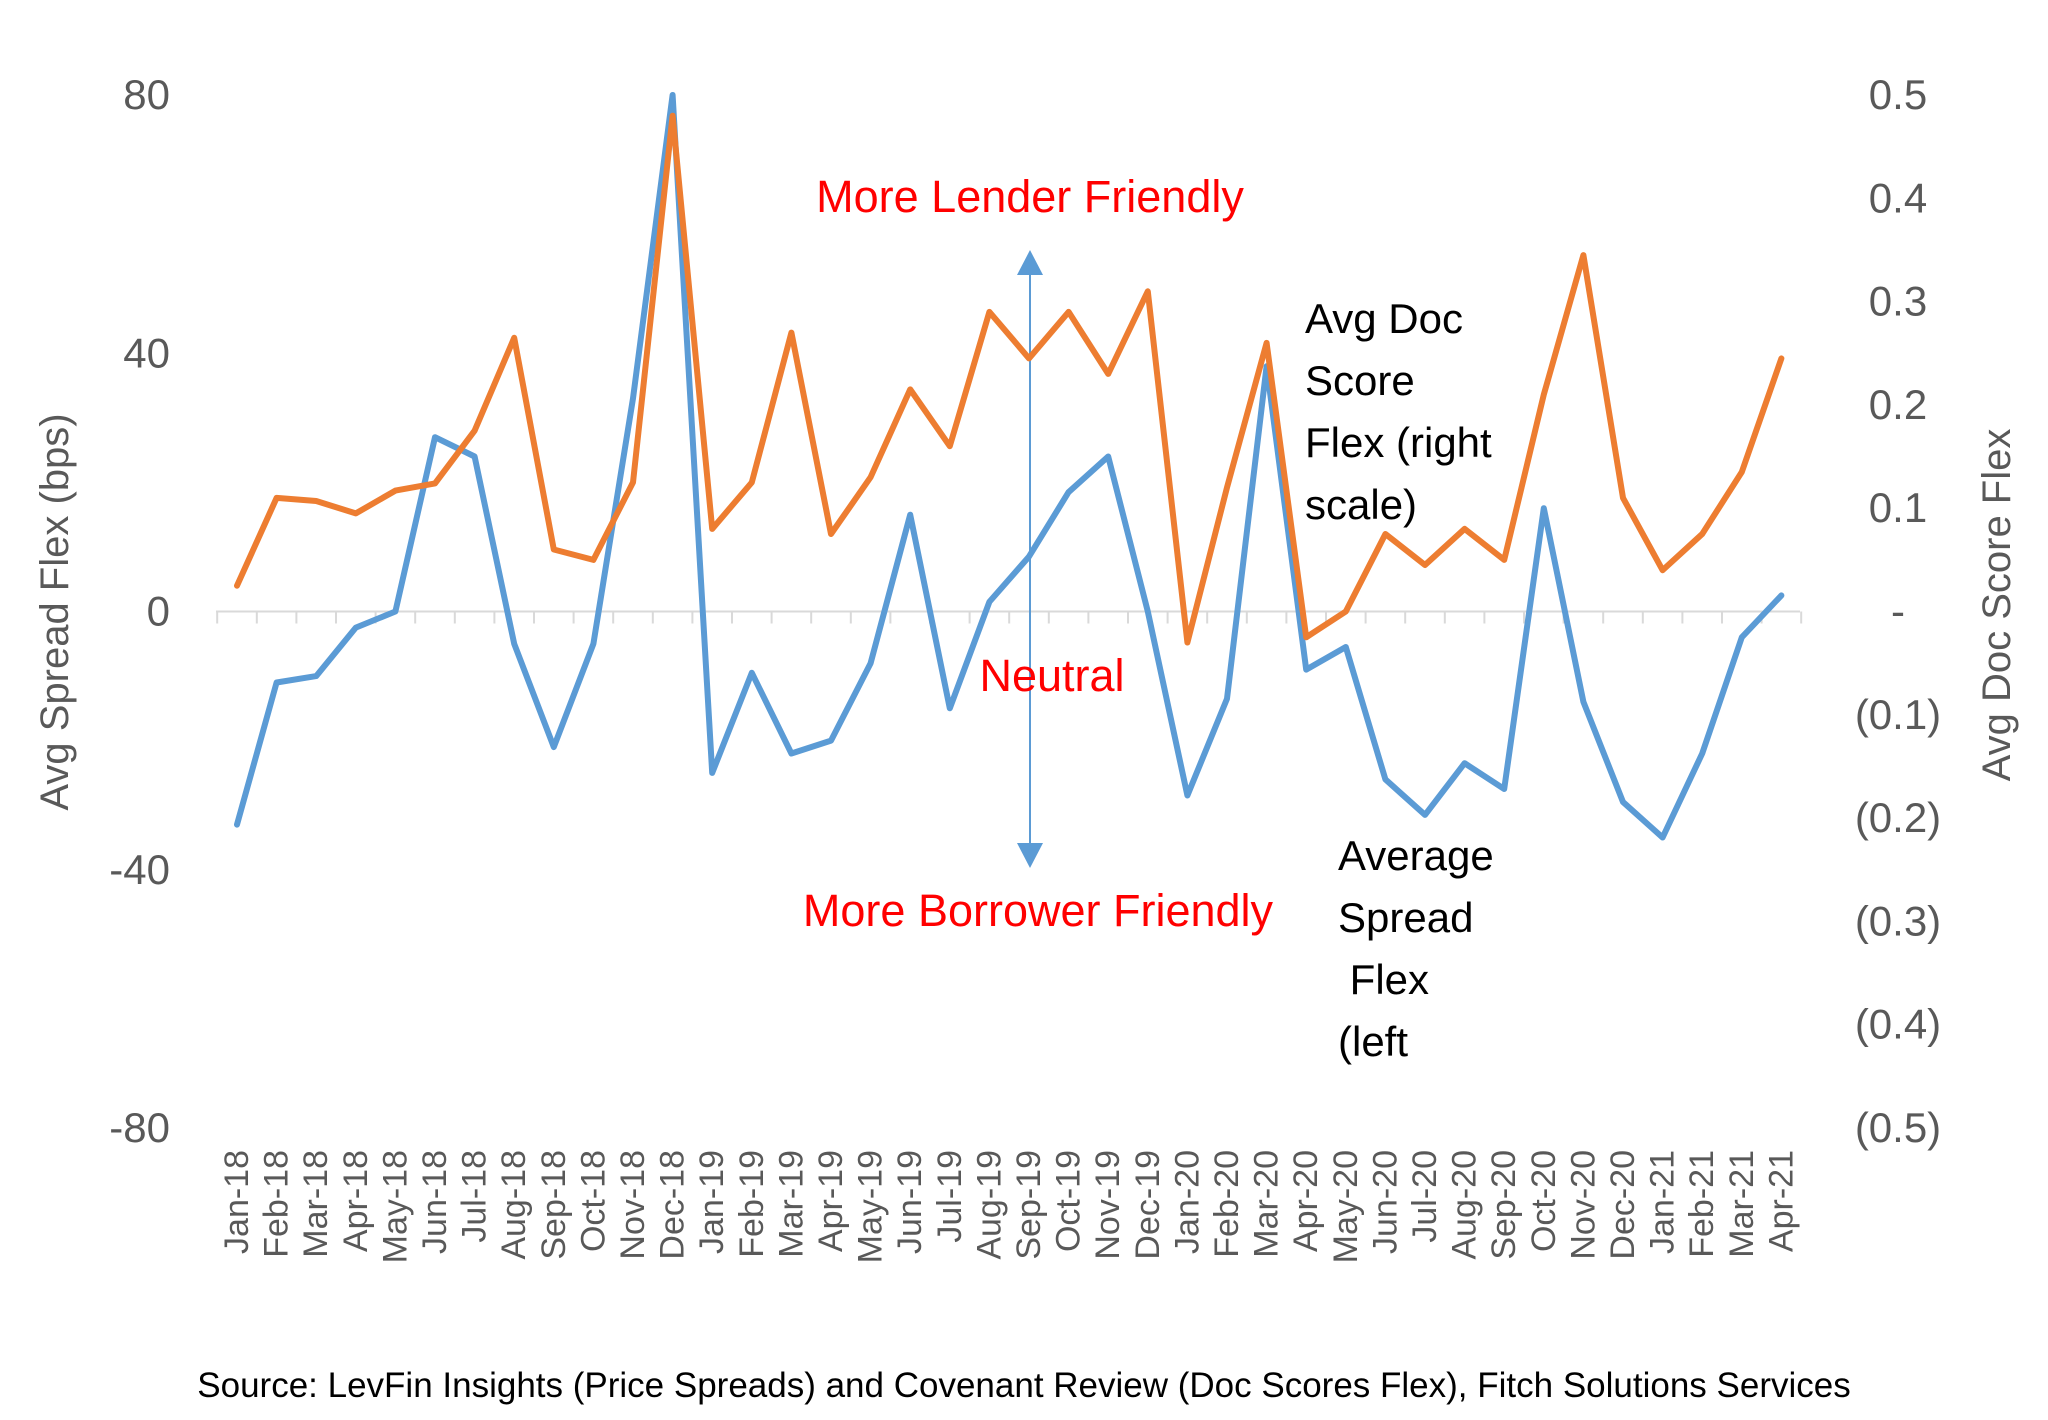 This screenshot has width=2048, height=1420. Describe the element at coordinates (1898, 1127) in the screenshot. I see `y-right-tick-label: (0.5)` at that location.